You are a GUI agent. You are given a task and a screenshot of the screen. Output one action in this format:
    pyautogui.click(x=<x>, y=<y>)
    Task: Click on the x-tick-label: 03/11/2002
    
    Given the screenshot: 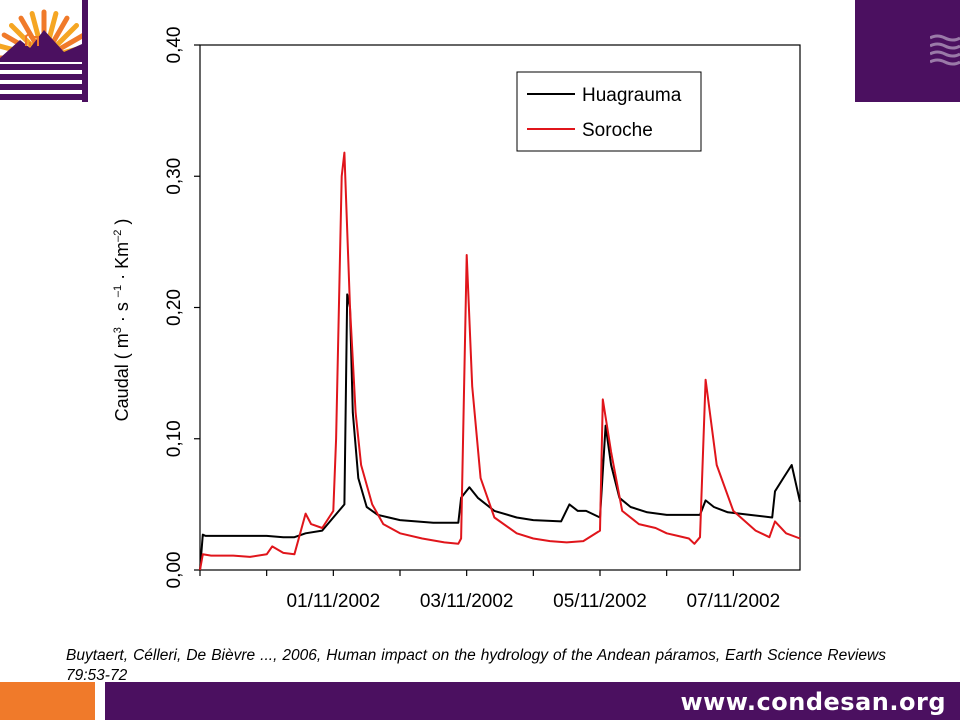 What is the action you would take?
    pyautogui.click(x=467, y=601)
    